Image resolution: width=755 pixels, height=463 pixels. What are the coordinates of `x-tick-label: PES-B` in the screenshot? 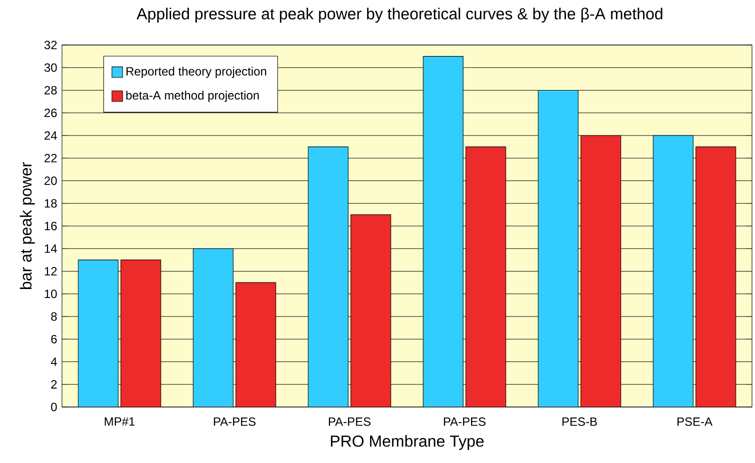 It's located at (579, 421).